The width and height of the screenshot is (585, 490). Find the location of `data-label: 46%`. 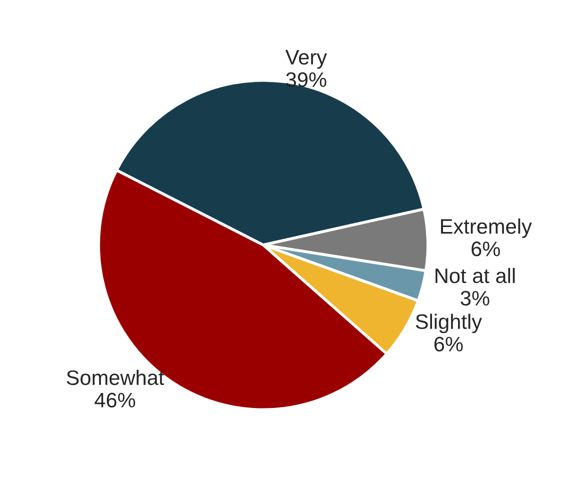

data-label: 46% is located at coordinates (115, 400).